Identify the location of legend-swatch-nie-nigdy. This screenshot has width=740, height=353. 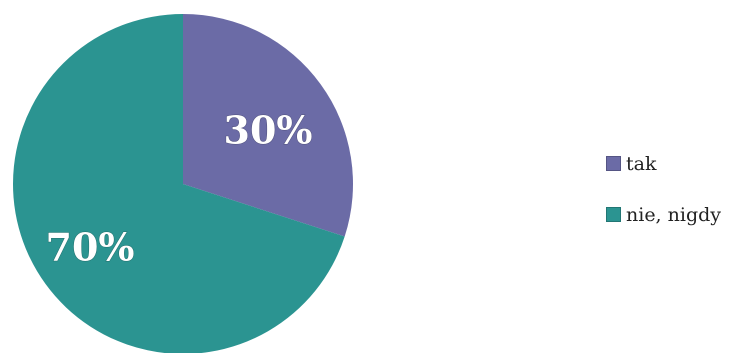
(613, 214).